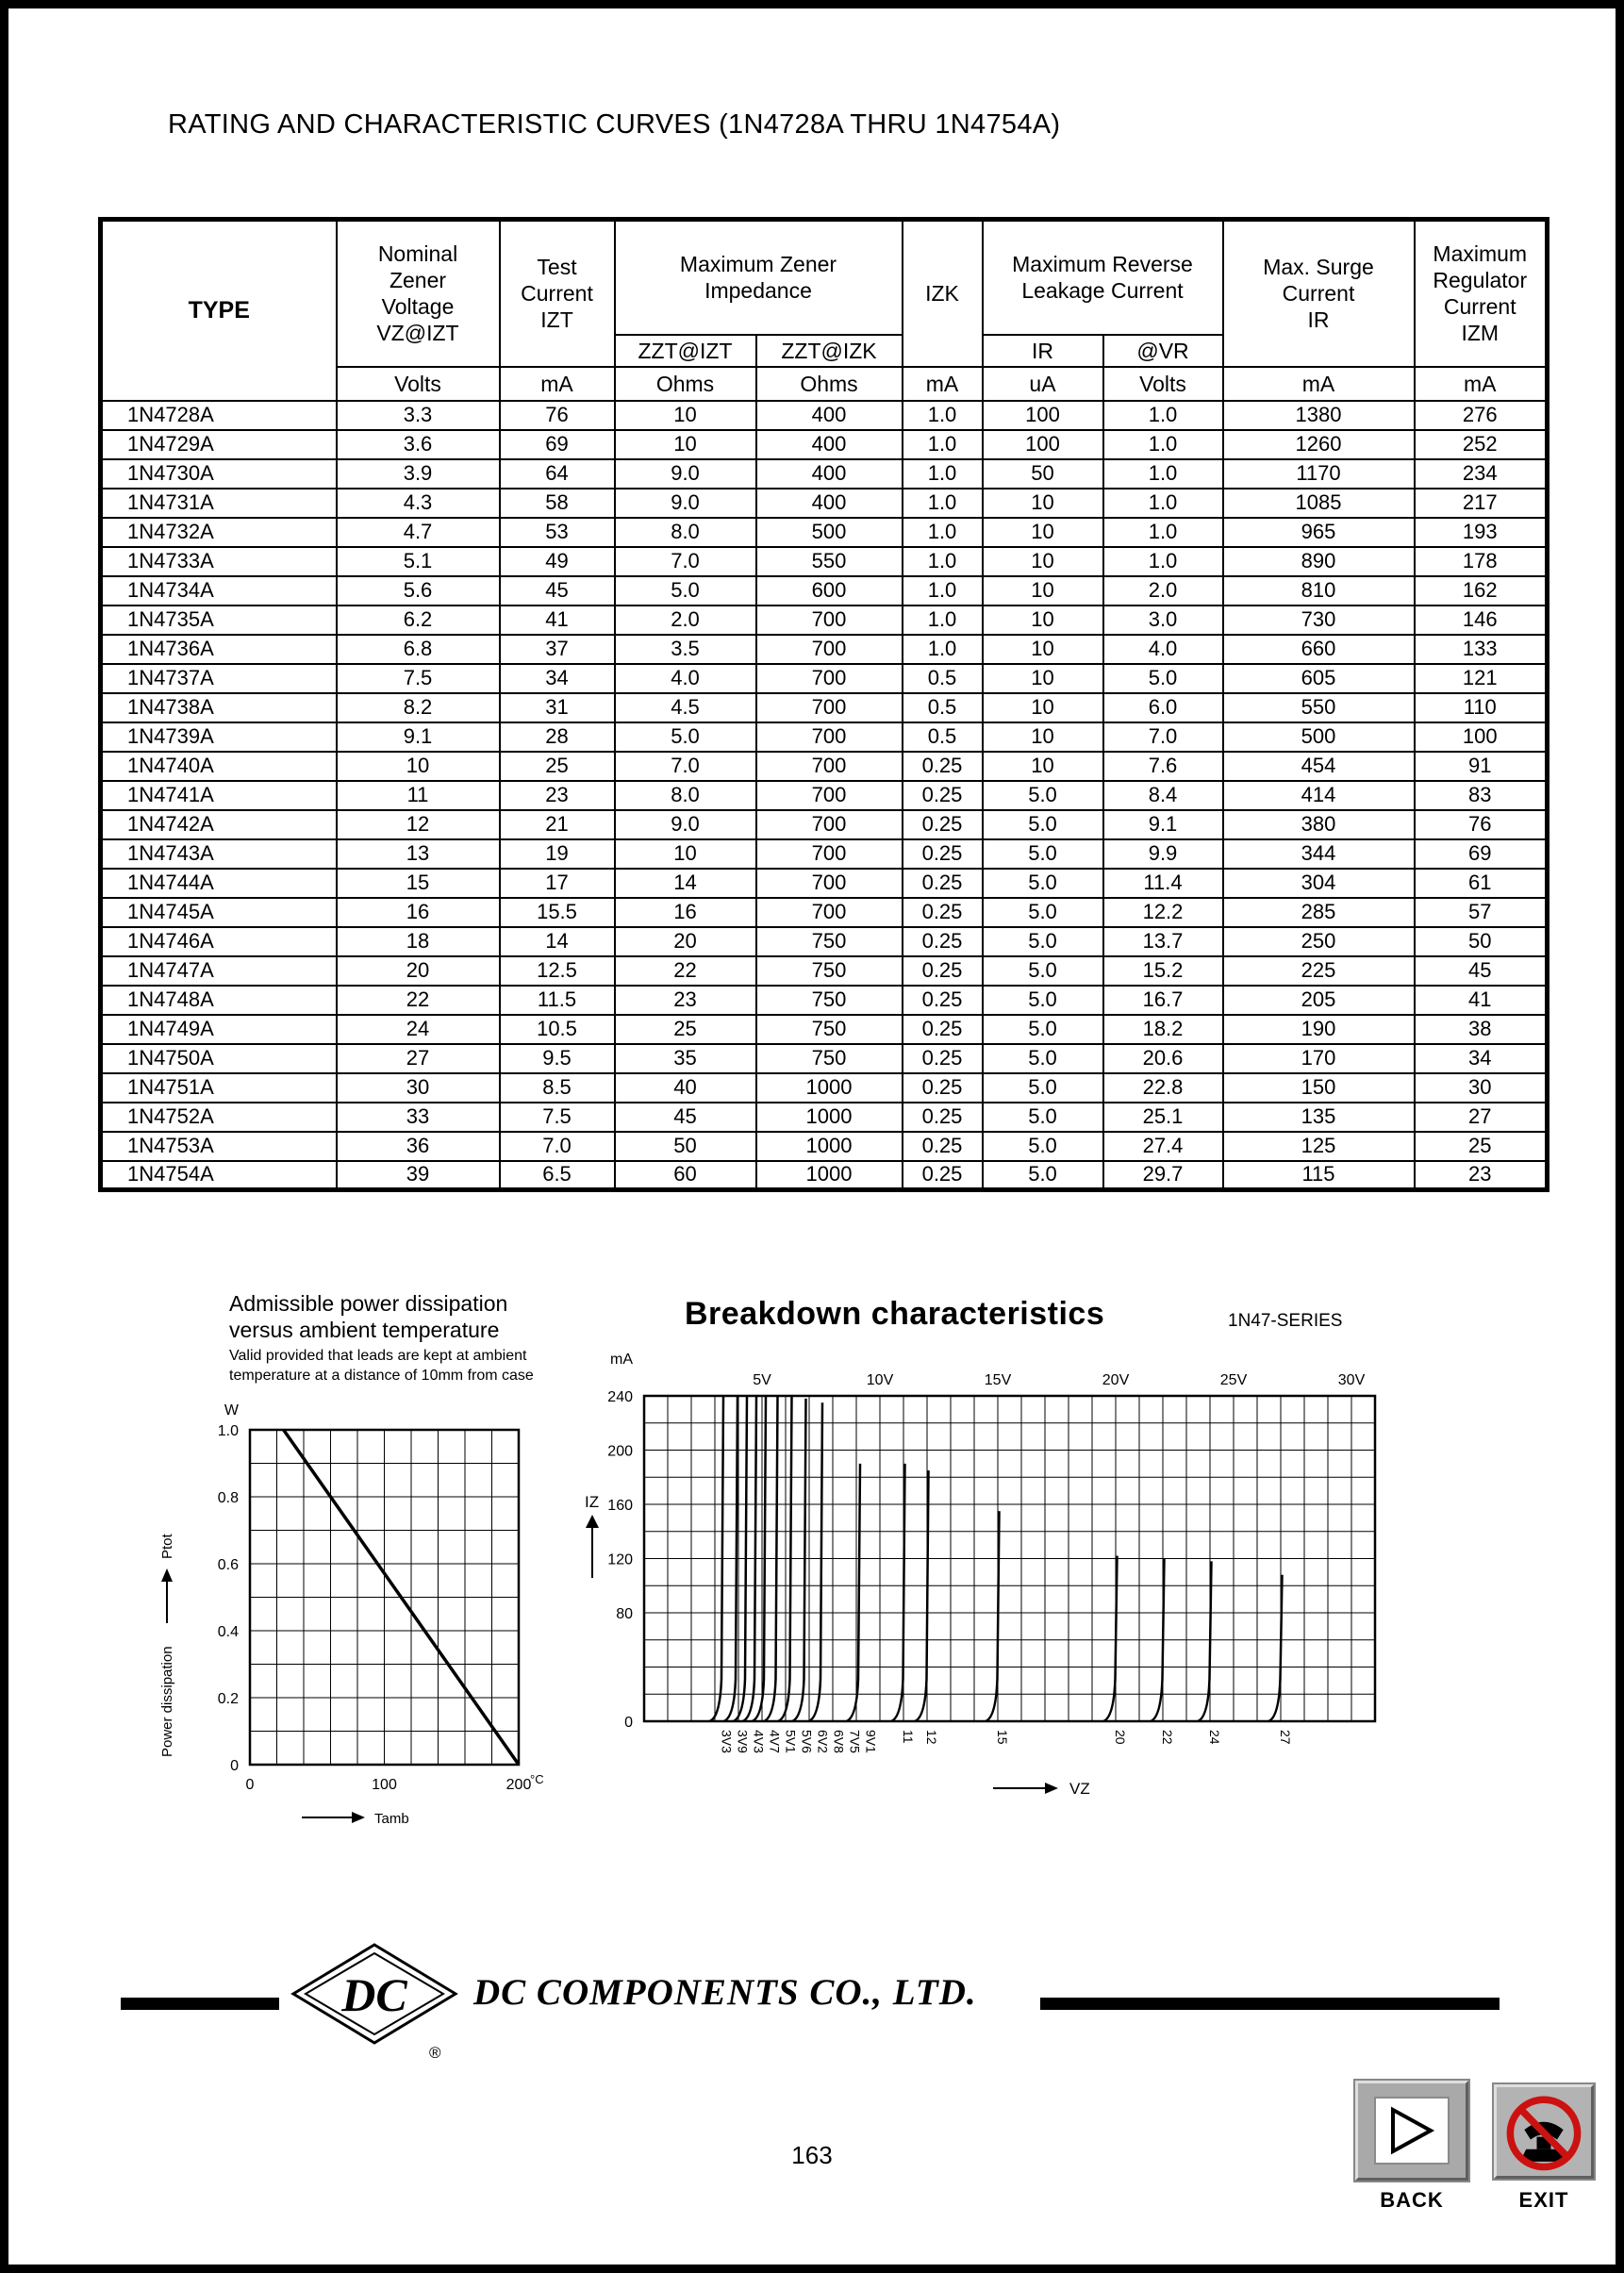  I want to click on value-cell: 39, so click(418, 1175).